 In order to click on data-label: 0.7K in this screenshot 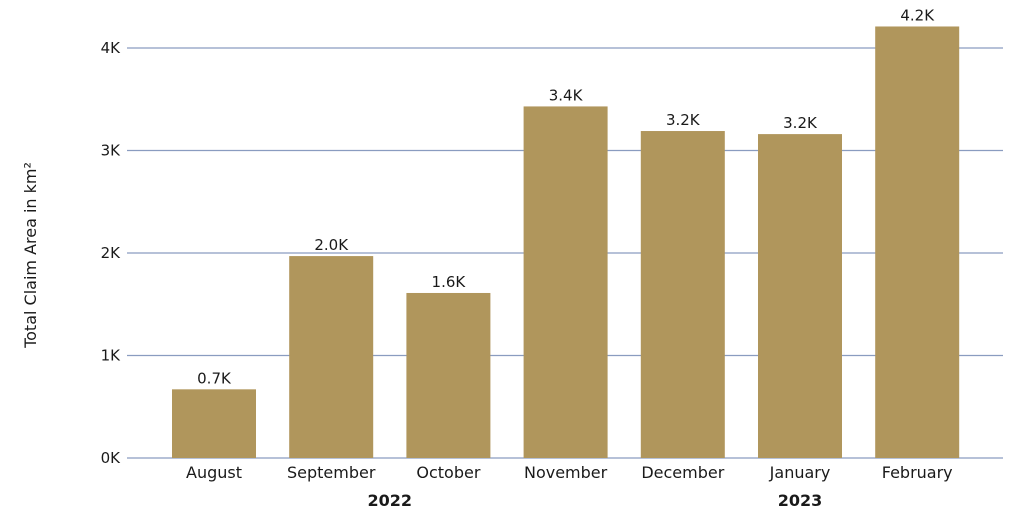, I will do `click(214, 378)`.